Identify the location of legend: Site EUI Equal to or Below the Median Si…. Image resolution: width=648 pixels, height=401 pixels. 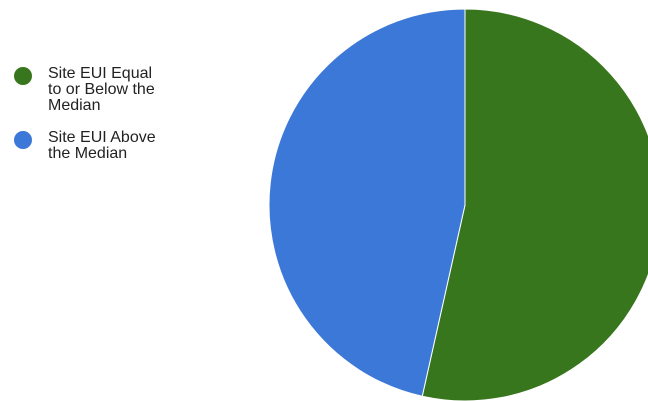
(109, 122).